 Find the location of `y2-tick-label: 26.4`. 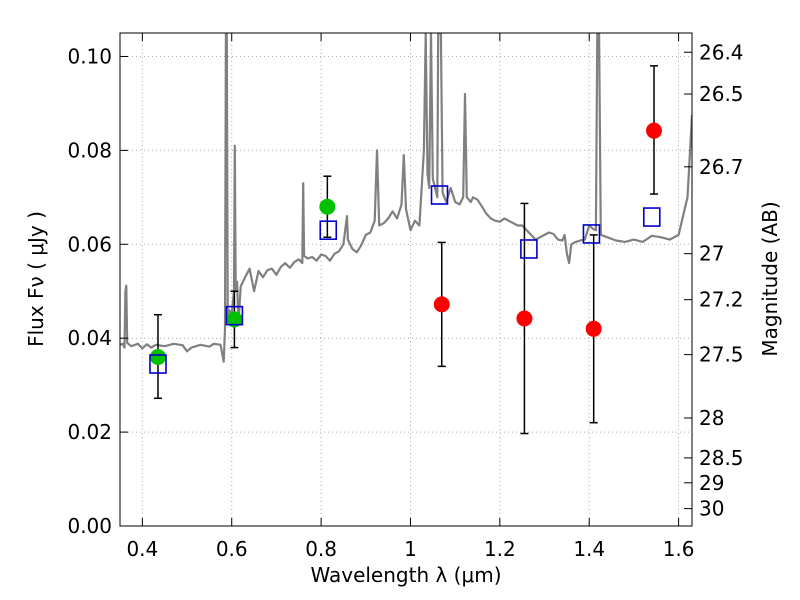

y2-tick-label: 26.4 is located at coordinates (721, 52).